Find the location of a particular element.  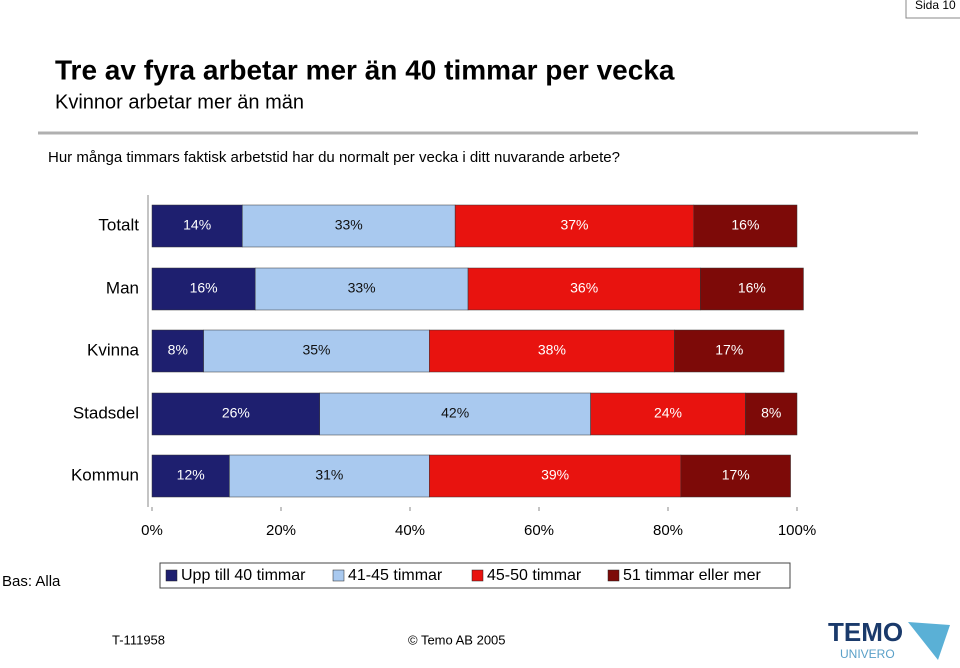

value-label: 26% is located at coordinates (236, 413).